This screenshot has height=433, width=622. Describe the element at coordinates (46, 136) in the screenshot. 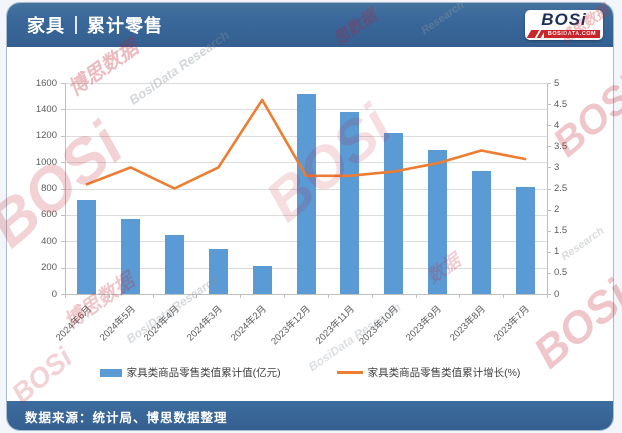

I see `y-axis-label-left: 1200` at that location.